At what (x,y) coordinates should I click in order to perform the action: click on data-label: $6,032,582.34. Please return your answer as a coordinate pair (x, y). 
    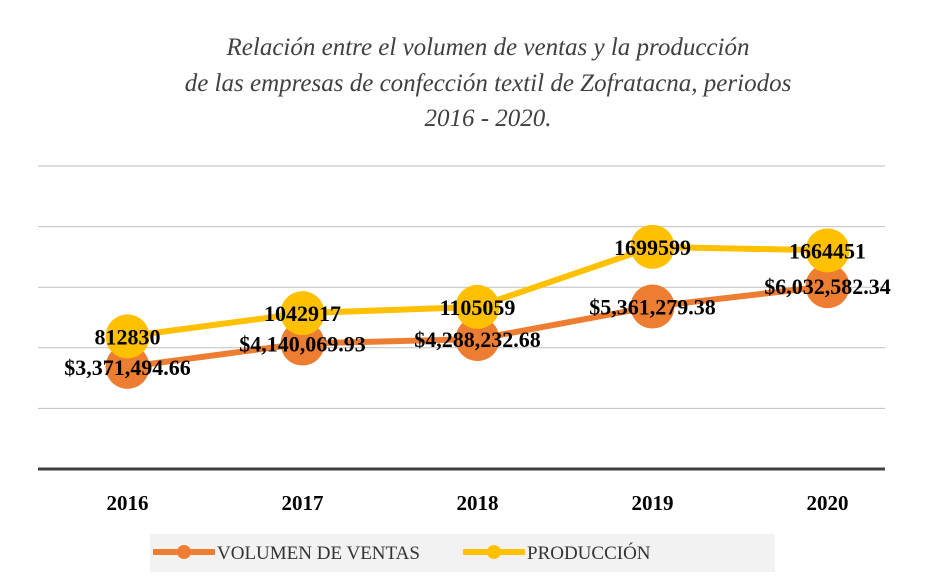
    Looking at the image, I should click on (827, 286).